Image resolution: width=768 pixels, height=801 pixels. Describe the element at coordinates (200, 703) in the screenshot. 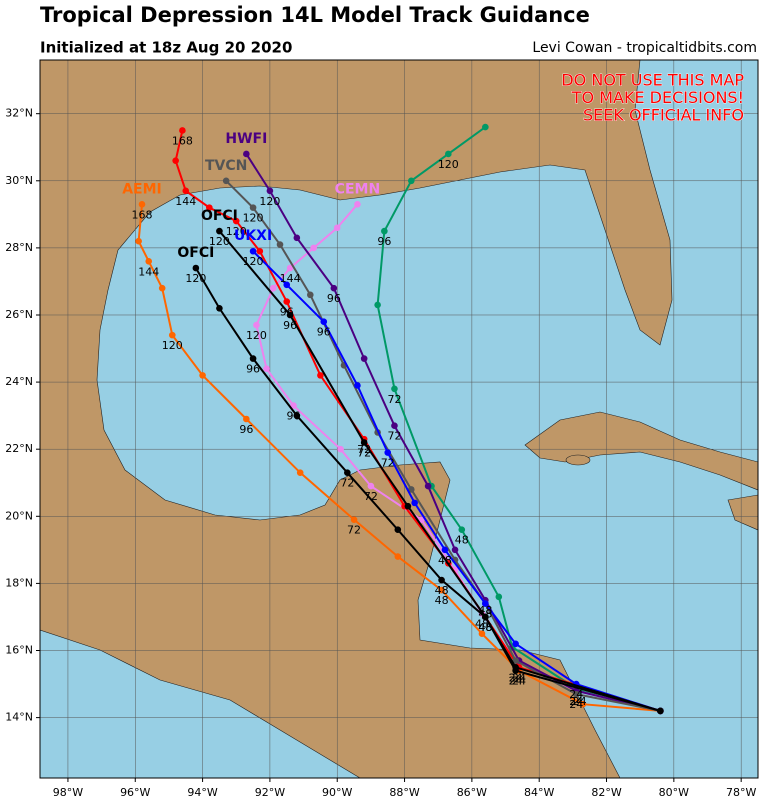

I see `pacific` at that location.